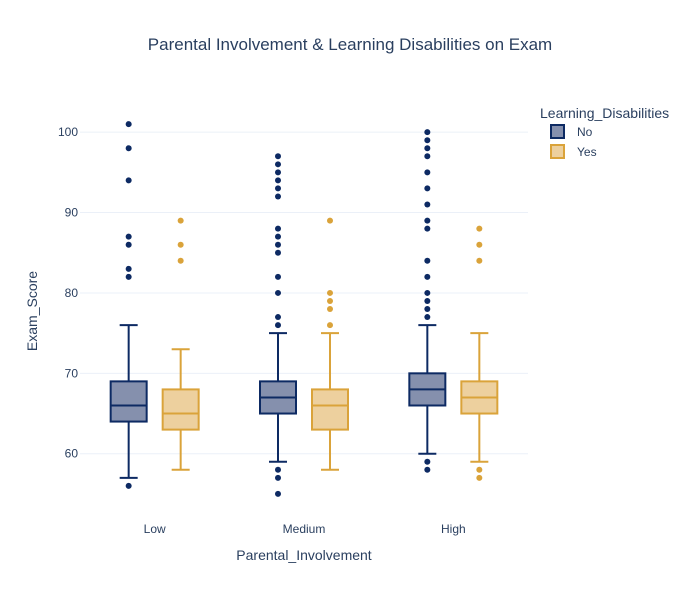 This screenshot has height=600, width=700. I want to click on y-axis-title: Exam_Score, so click(32, 311).